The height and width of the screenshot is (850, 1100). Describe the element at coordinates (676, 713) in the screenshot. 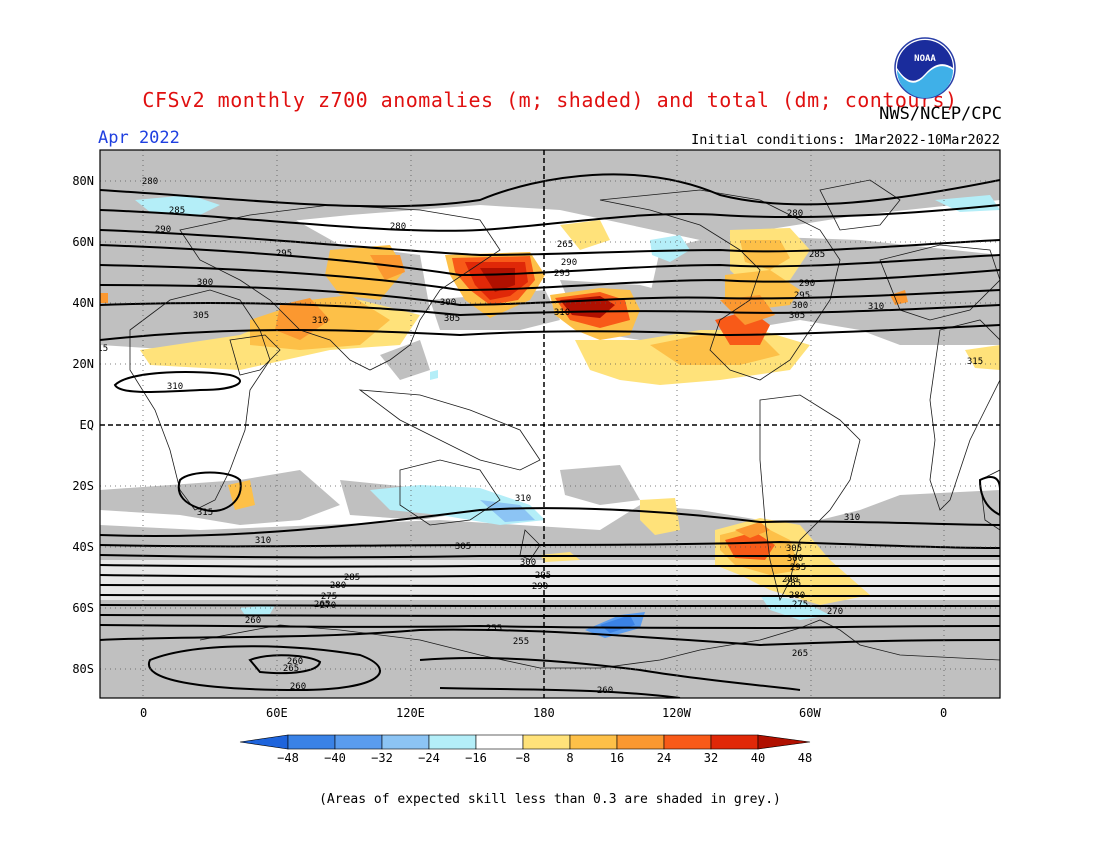

I see `lon-label: 120W` at that location.